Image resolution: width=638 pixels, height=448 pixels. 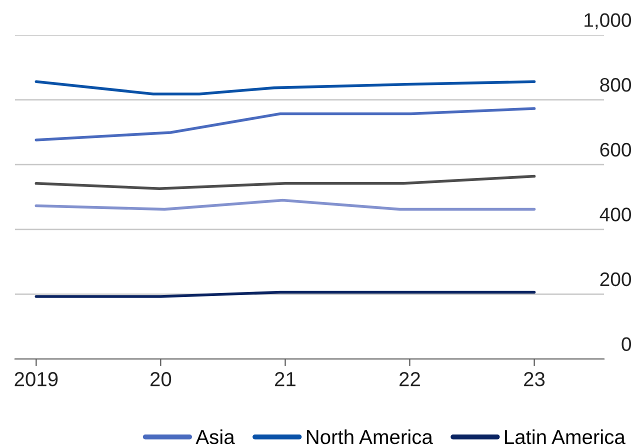 I want to click on y-tick-label: 600, so click(x=616, y=149).